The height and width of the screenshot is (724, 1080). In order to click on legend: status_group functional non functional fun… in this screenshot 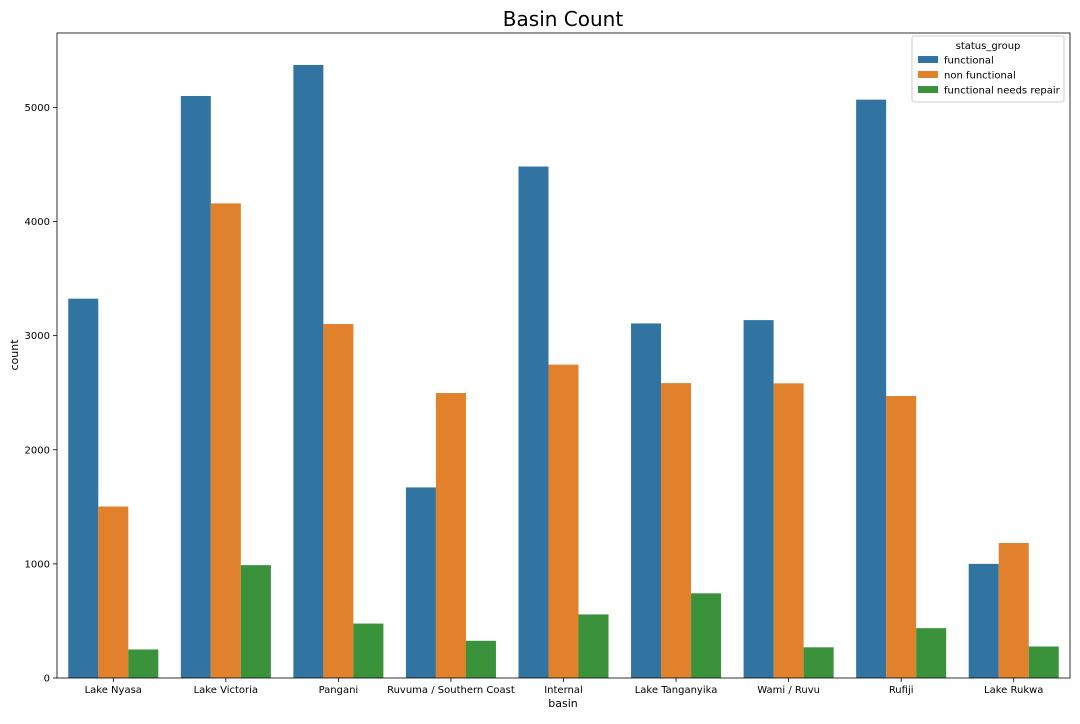, I will do `click(988, 69)`.